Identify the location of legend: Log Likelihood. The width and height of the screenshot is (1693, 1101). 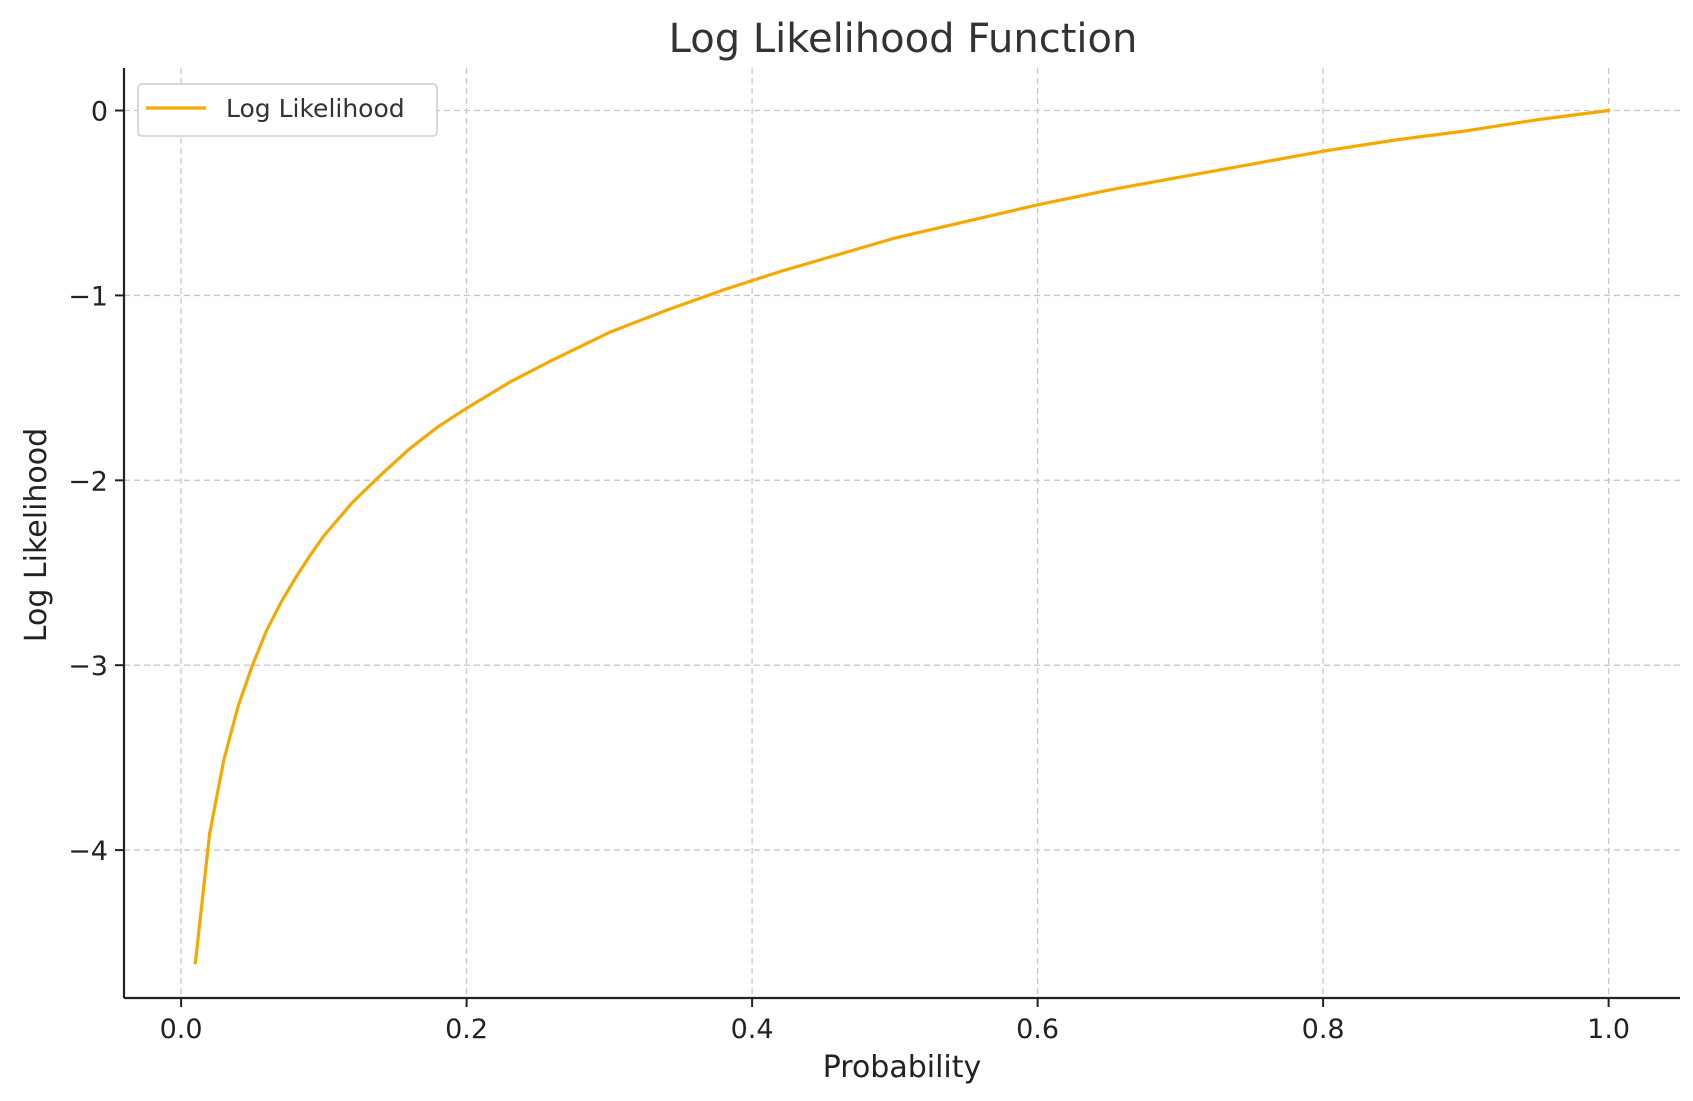
(287, 110).